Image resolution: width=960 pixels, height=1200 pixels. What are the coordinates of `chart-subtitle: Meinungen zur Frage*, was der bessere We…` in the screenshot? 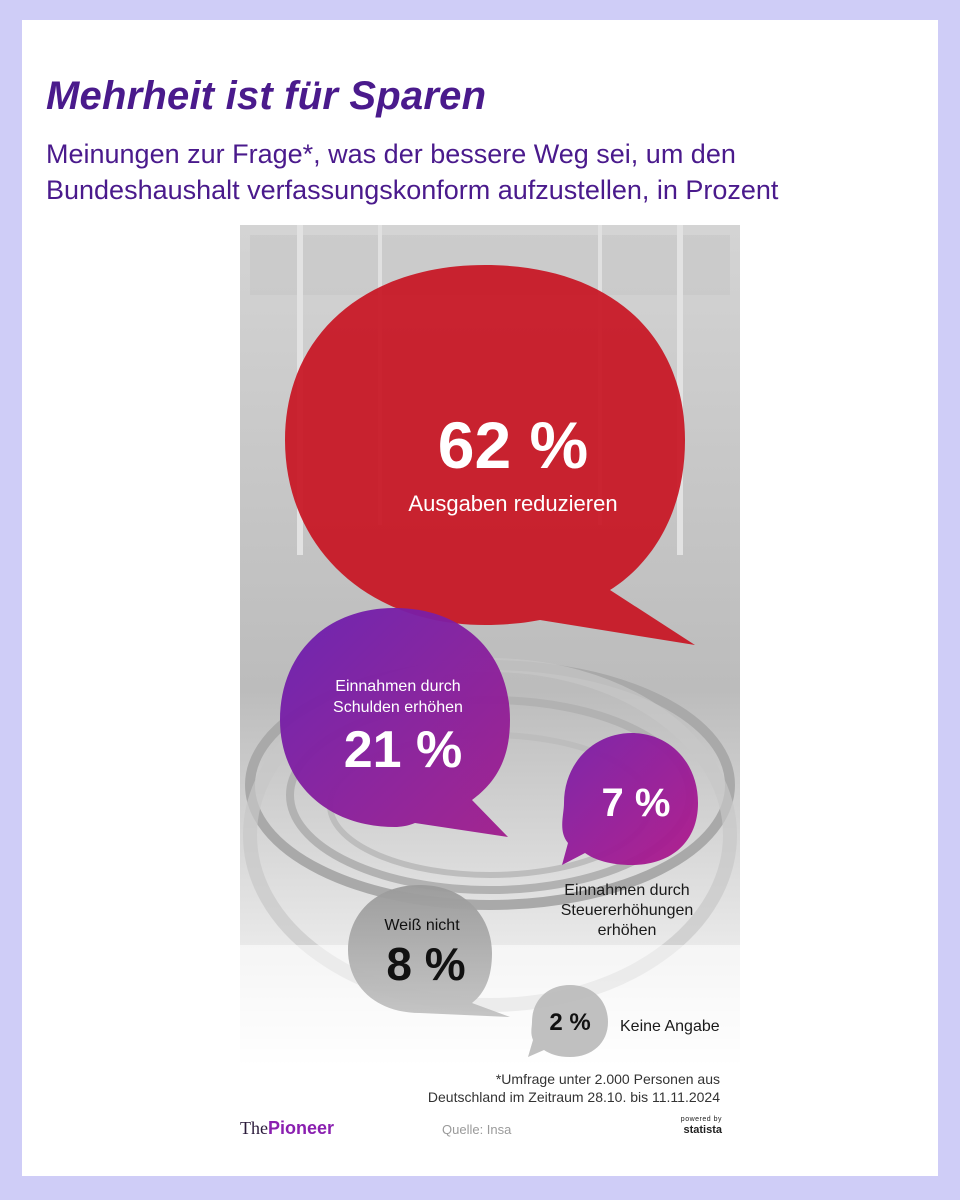 It's located at (412, 172).